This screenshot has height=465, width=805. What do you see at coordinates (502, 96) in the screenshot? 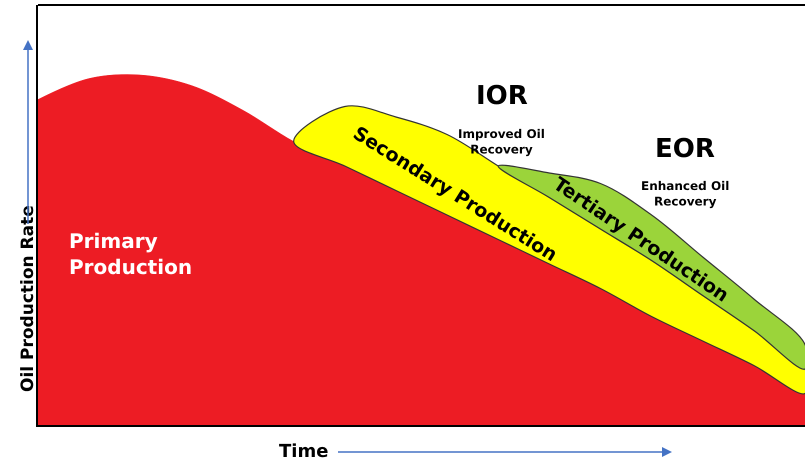
I see `annotation: IOR` at bounding box center [502, 96].